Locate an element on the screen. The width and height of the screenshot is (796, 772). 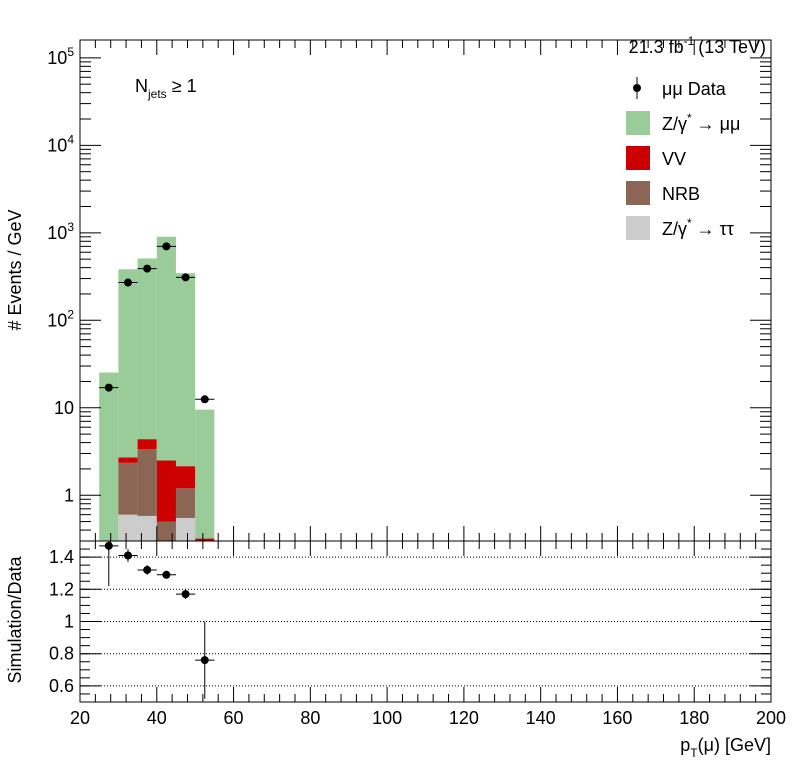
ratio-gridlines is located at coordinates (425, 621).